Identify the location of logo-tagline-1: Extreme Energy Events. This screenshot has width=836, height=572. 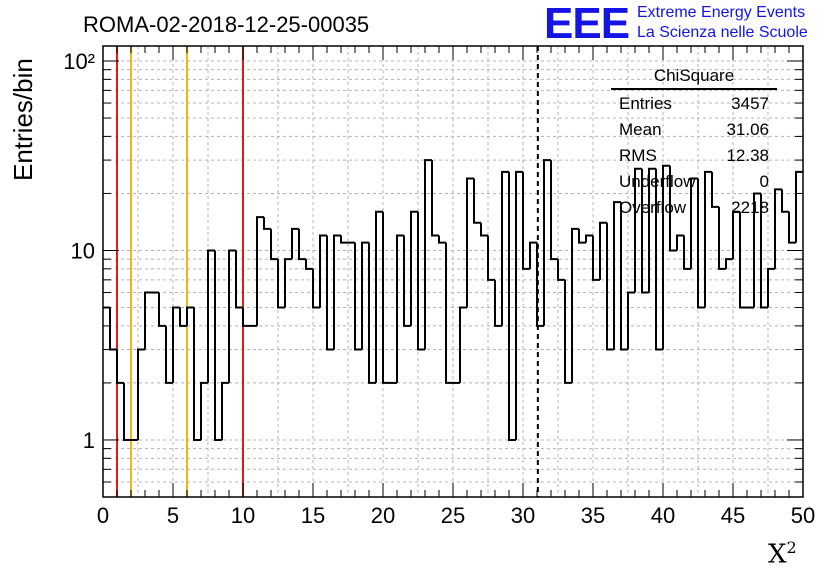
(721, 12).